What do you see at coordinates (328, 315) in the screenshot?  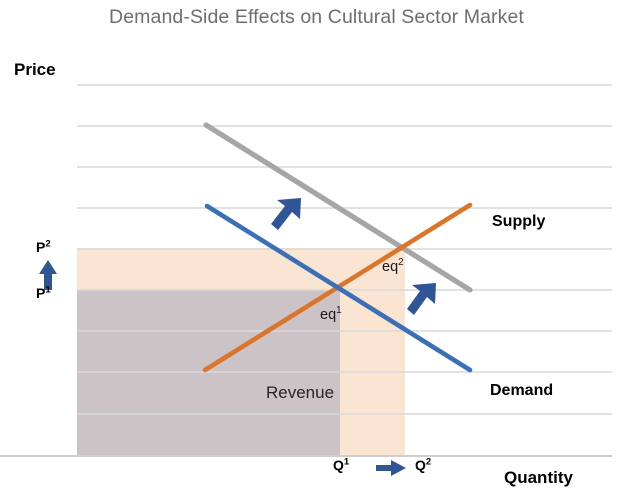 I see `eq1-base: eq` at bounding box center [328, 315].